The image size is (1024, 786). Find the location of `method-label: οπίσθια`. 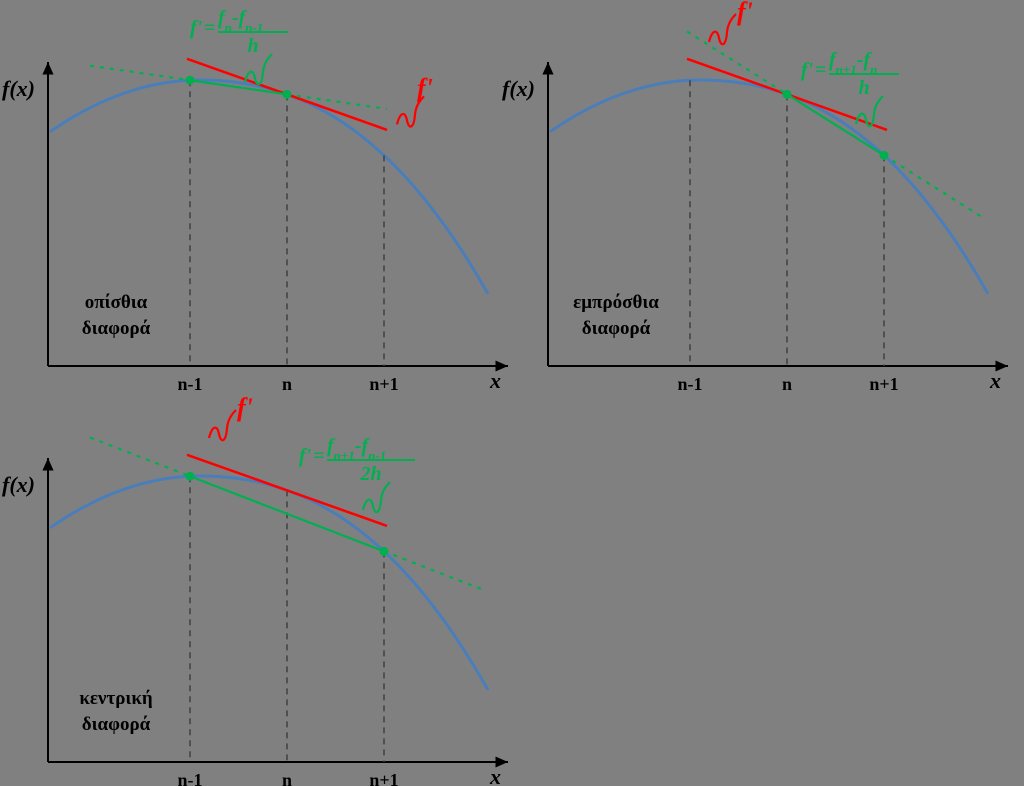

method-label: οπίσθια is located at coordinates (116, 302).